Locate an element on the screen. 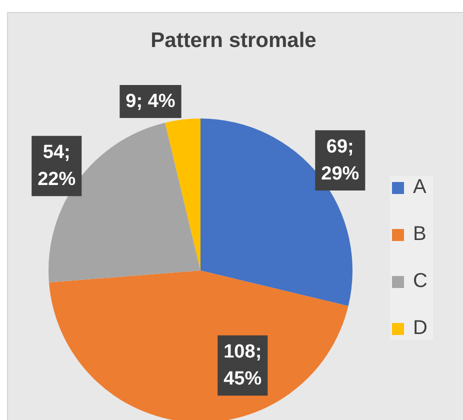 Image resolution: width=463 pixels, height=420 pixels. chart-title: Pattern stromale is located at coordinates (233, 40).